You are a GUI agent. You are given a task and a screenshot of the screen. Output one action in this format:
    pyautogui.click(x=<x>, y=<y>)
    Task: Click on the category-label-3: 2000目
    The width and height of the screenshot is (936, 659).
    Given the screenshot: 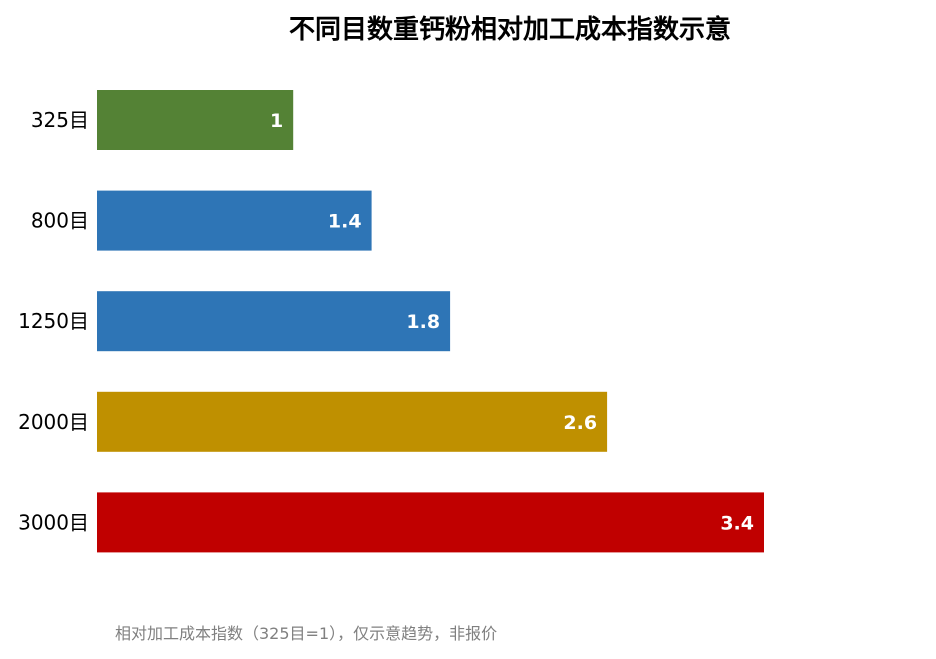 What is the action you would take?
    pyautogui.click(x=53, y=422)
    